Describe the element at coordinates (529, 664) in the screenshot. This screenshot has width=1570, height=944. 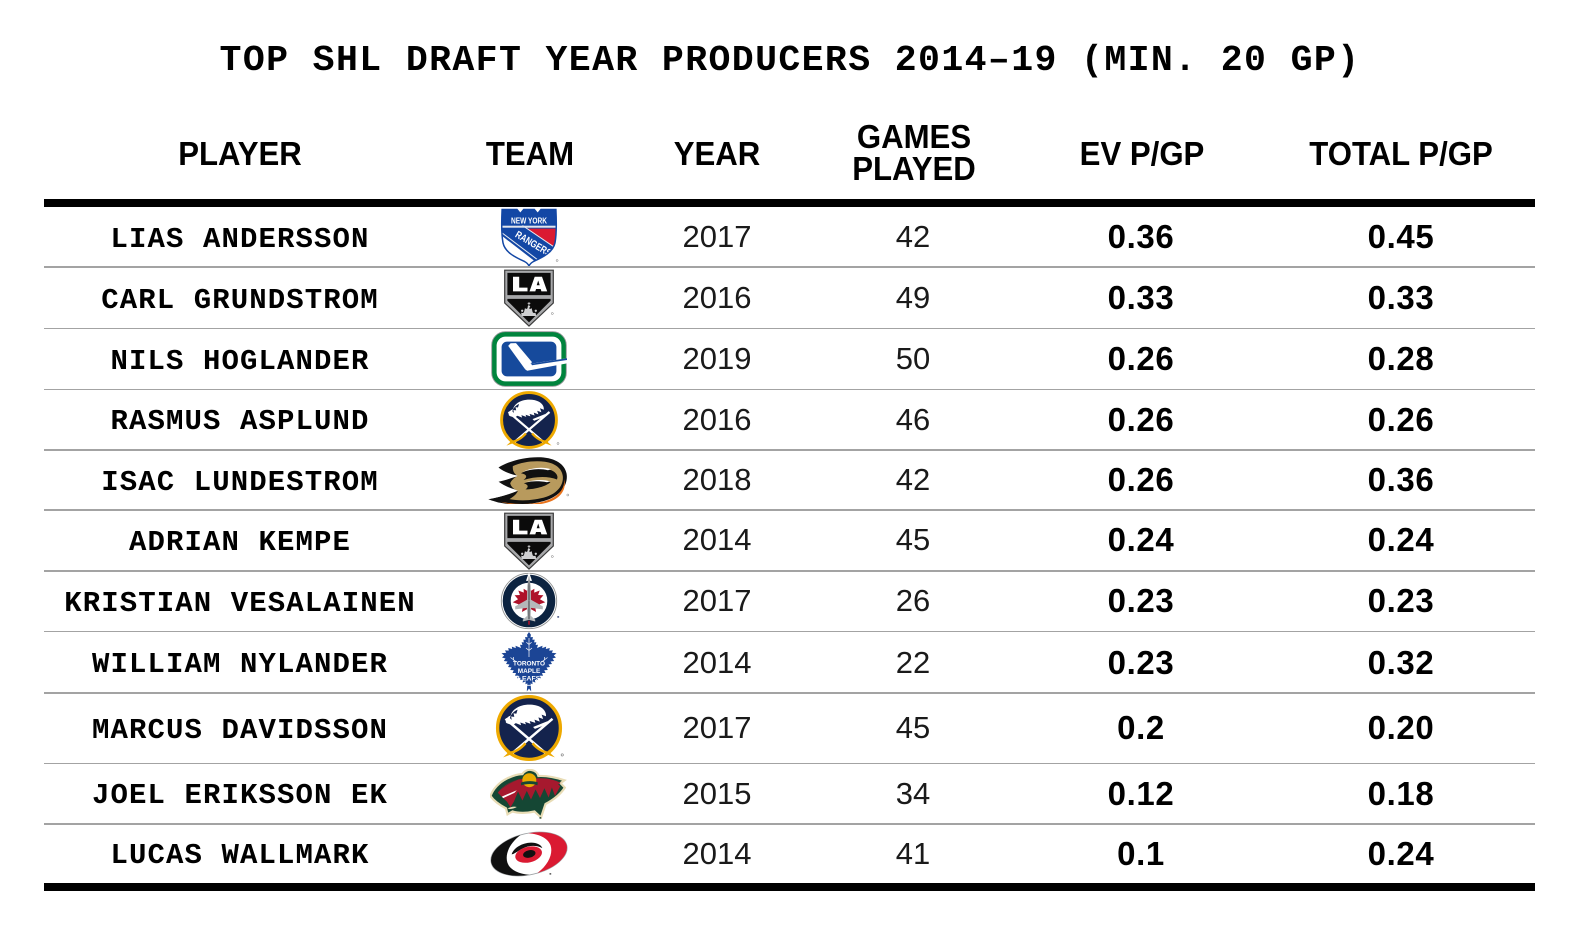
I see `svg-text: TORONTO` at that location.